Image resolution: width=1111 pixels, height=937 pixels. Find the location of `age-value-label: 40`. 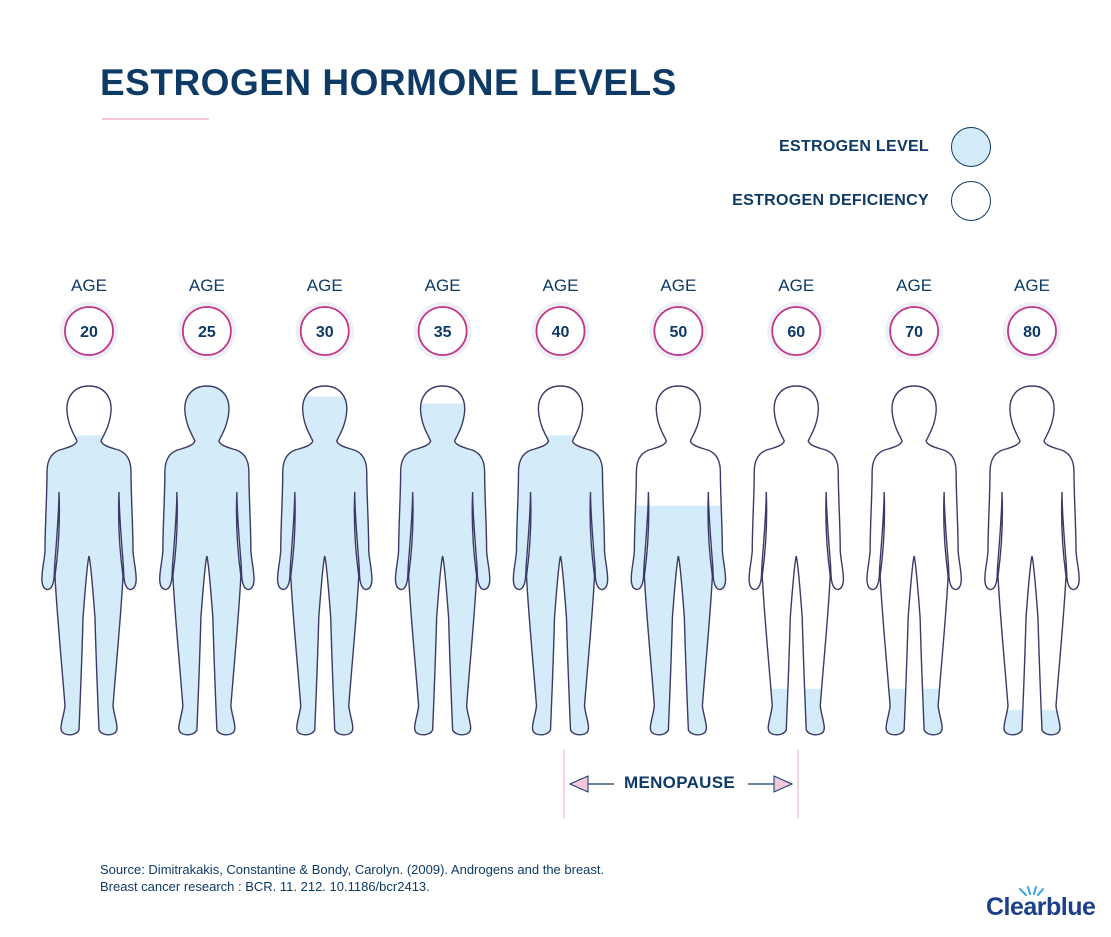

age-value-label: 40 is located at coordinates (561, 332).